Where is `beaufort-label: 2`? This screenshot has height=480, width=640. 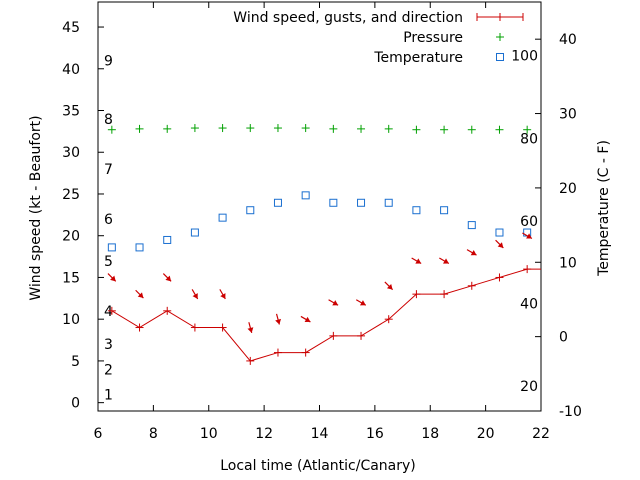
beaufort-label: 2 is located at coordinates (108, 370).